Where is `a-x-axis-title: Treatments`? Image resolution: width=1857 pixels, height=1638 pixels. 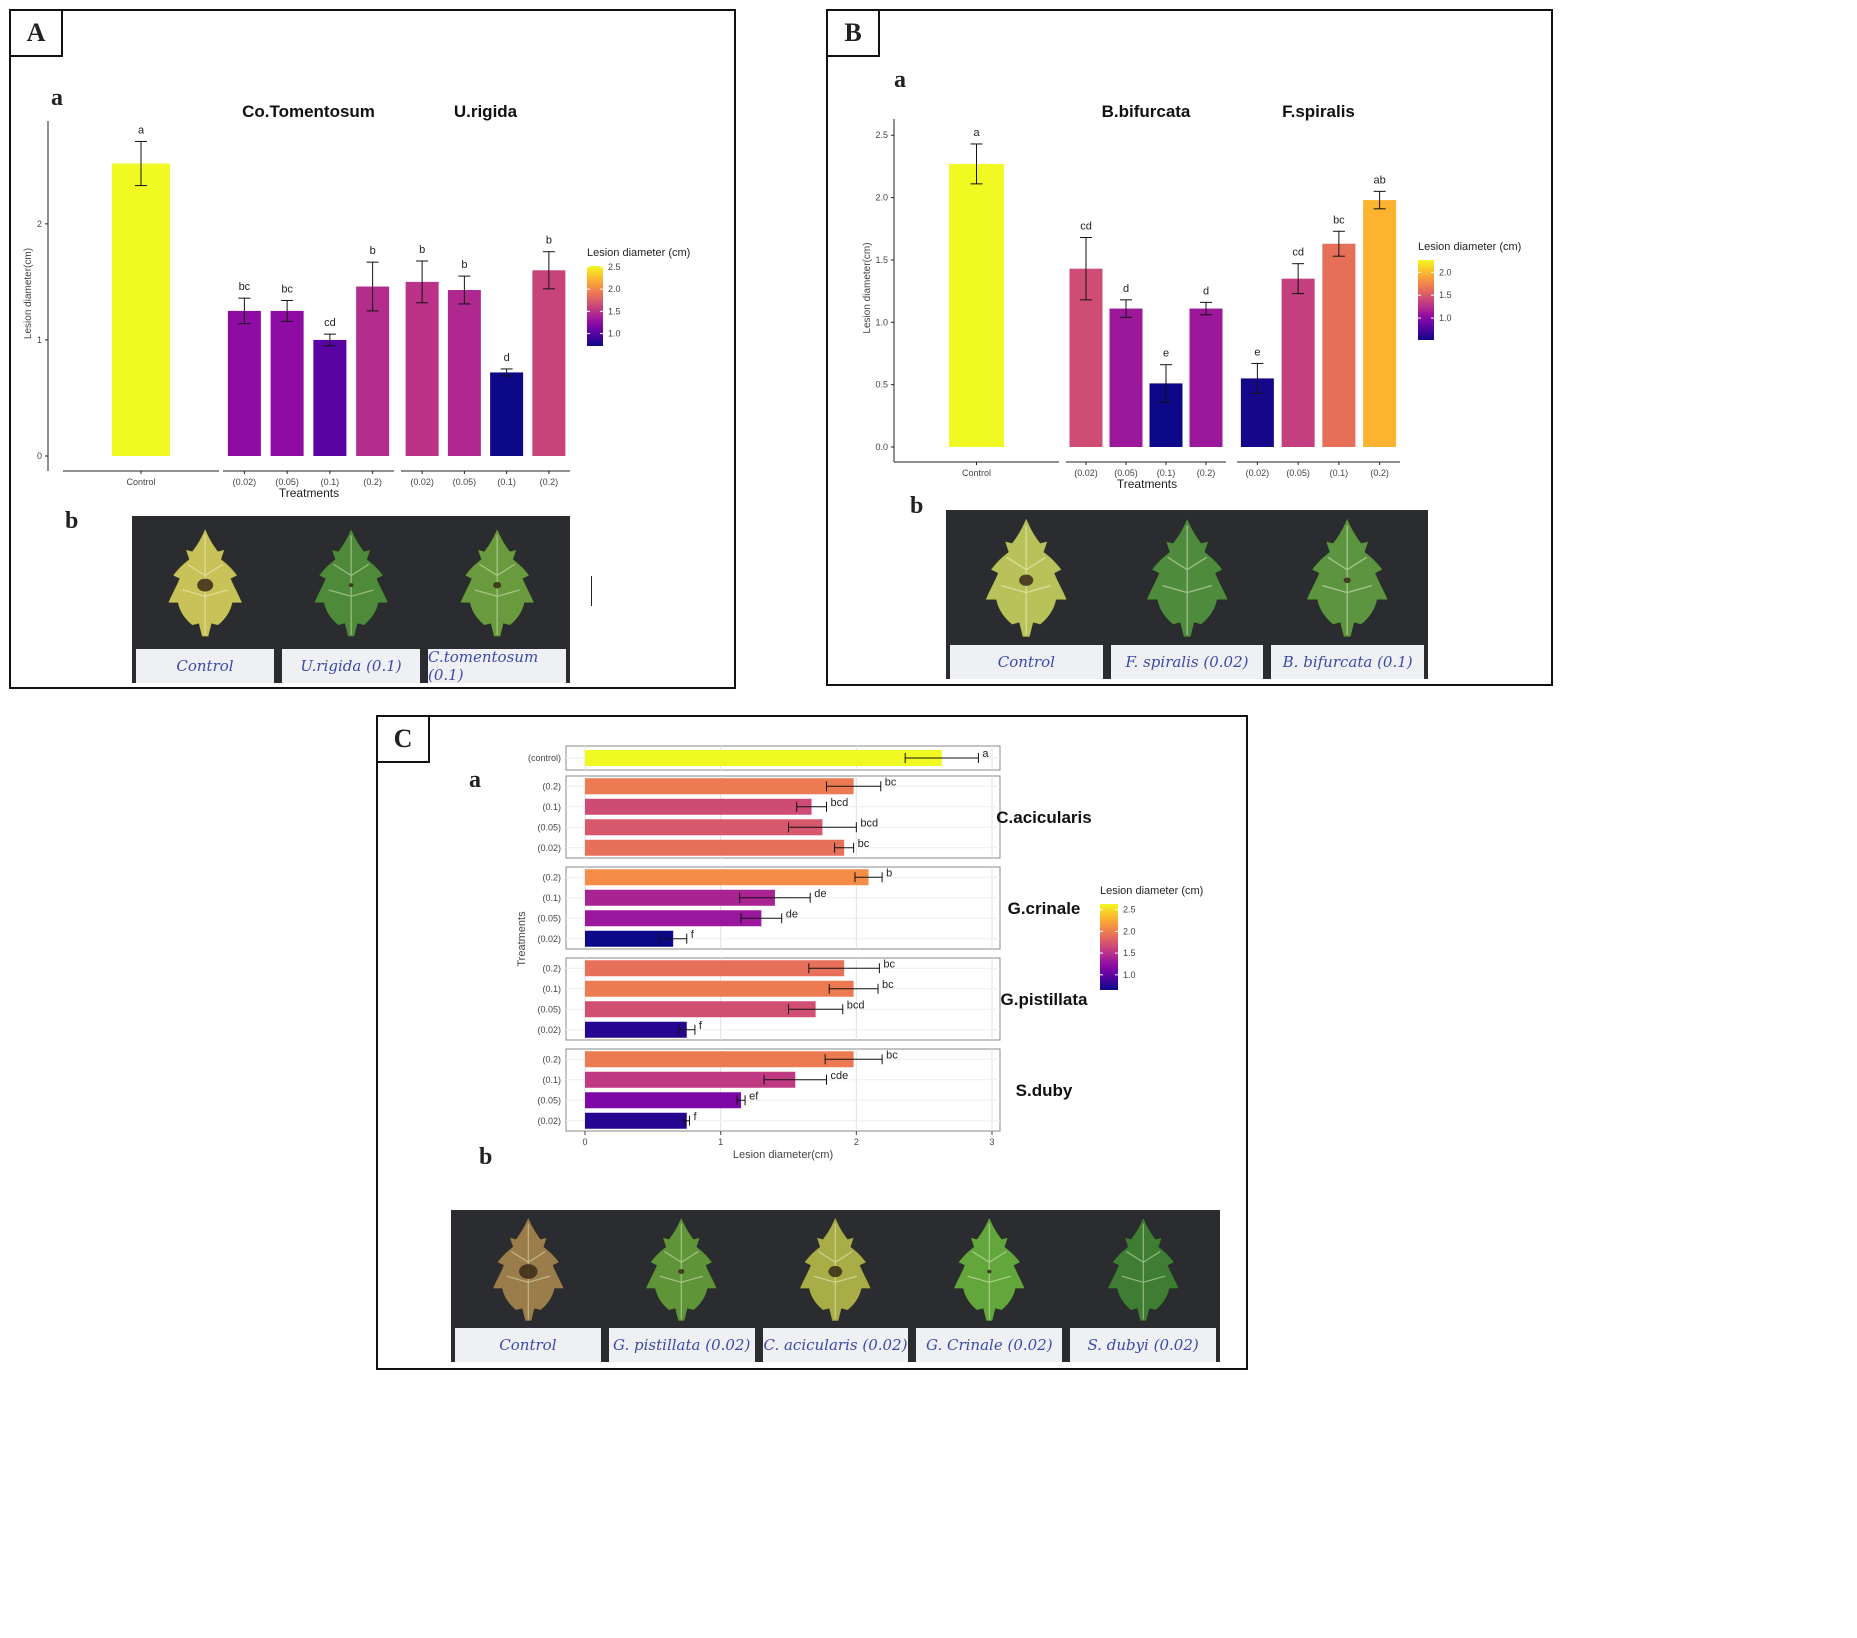 a-x-axis-title: Treatments is located at coordinates (309, 493).